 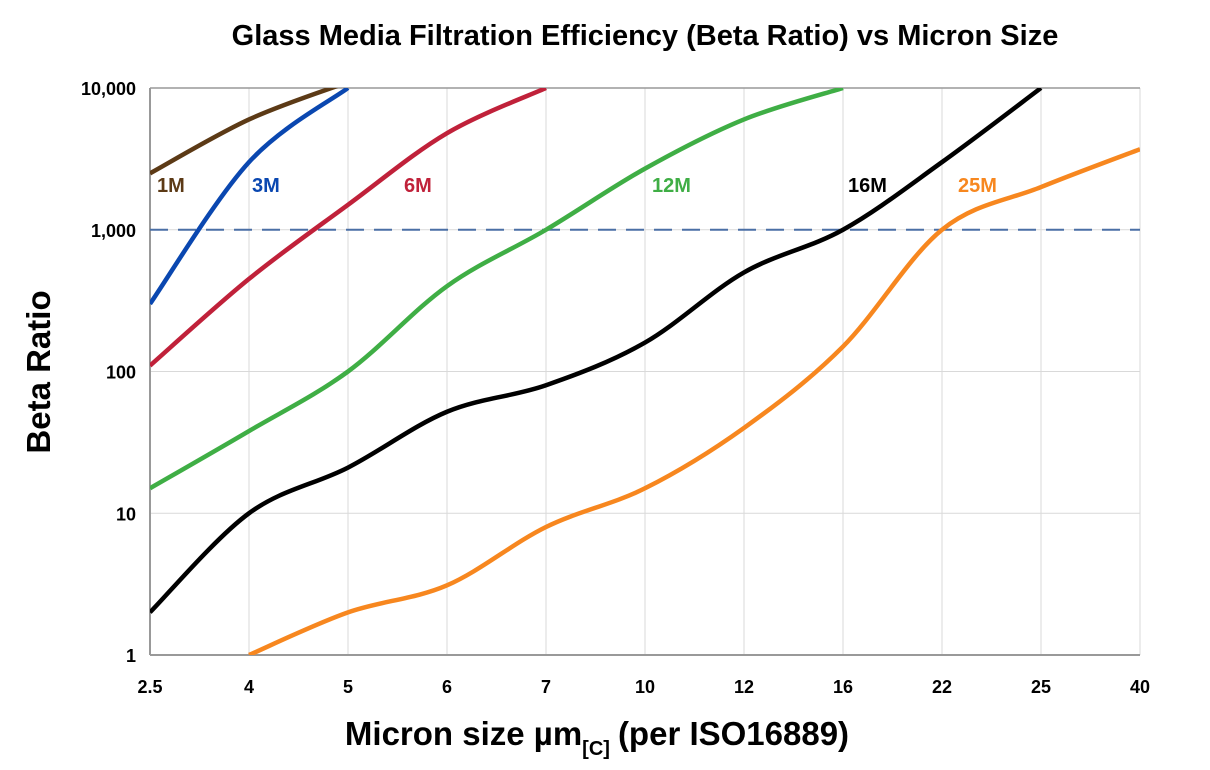 I want to click on x-axis-label-suffix: (per ISO16889), so click(x=733, y=733).